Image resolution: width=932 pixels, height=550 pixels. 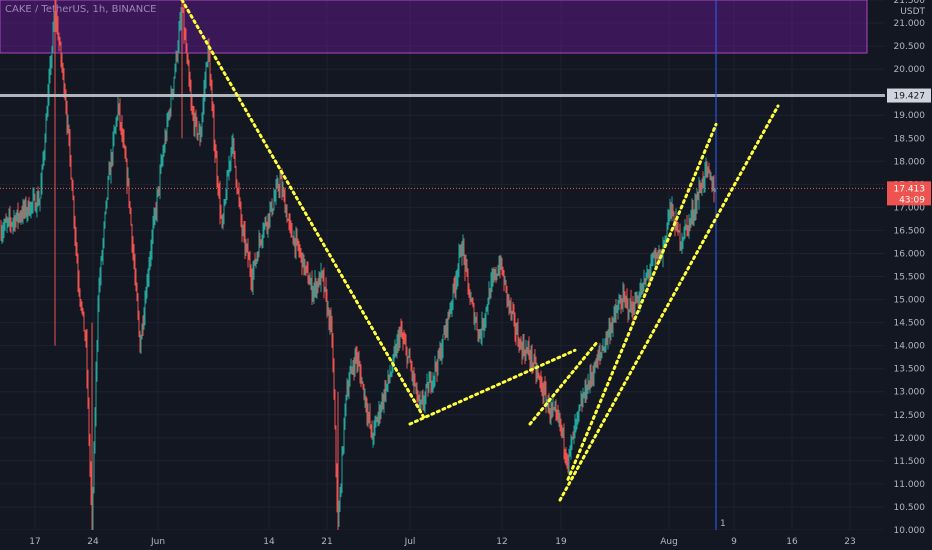 I want to click on x-tick-label: 17, so click(x=34, y=542).